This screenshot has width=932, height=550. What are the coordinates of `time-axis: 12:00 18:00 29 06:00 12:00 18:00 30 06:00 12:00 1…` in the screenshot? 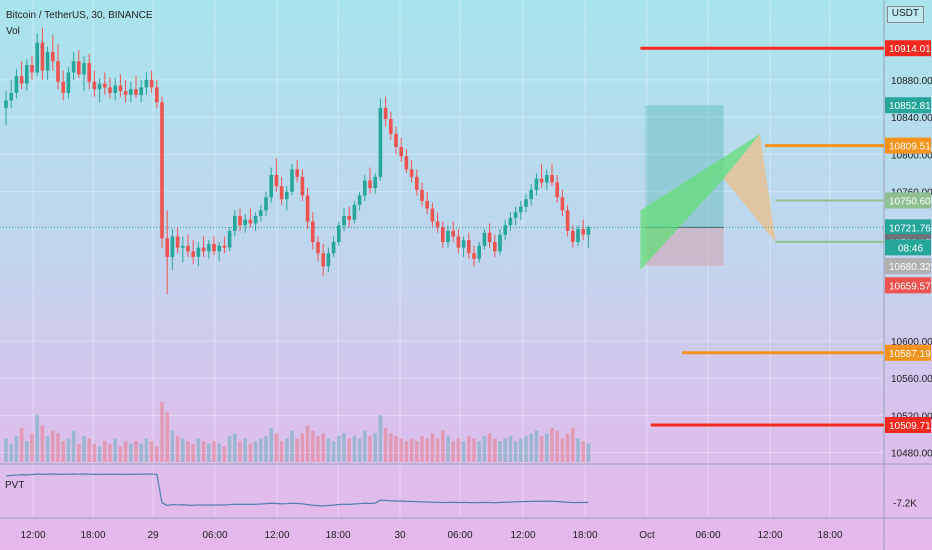 It's located at (431, 535).